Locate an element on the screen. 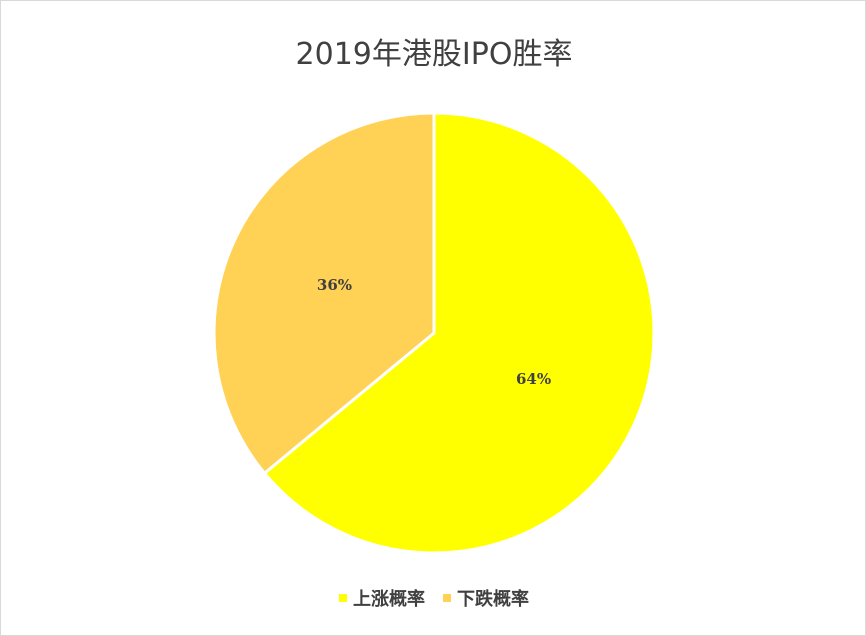 The image size is (866, 636). chart-title: 2019年港股IPO胜率 is located at coordinates (434, 54).